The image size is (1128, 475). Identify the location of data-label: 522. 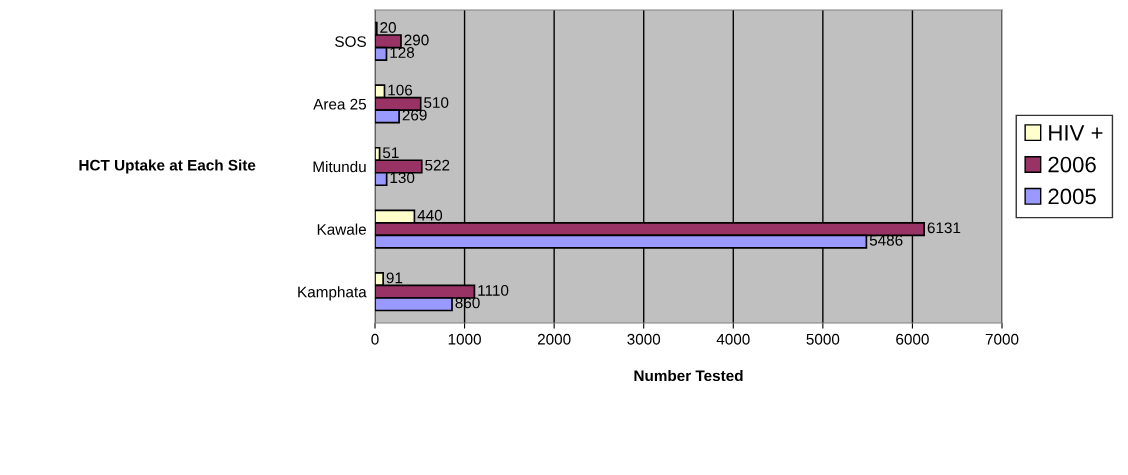
(437, 165).